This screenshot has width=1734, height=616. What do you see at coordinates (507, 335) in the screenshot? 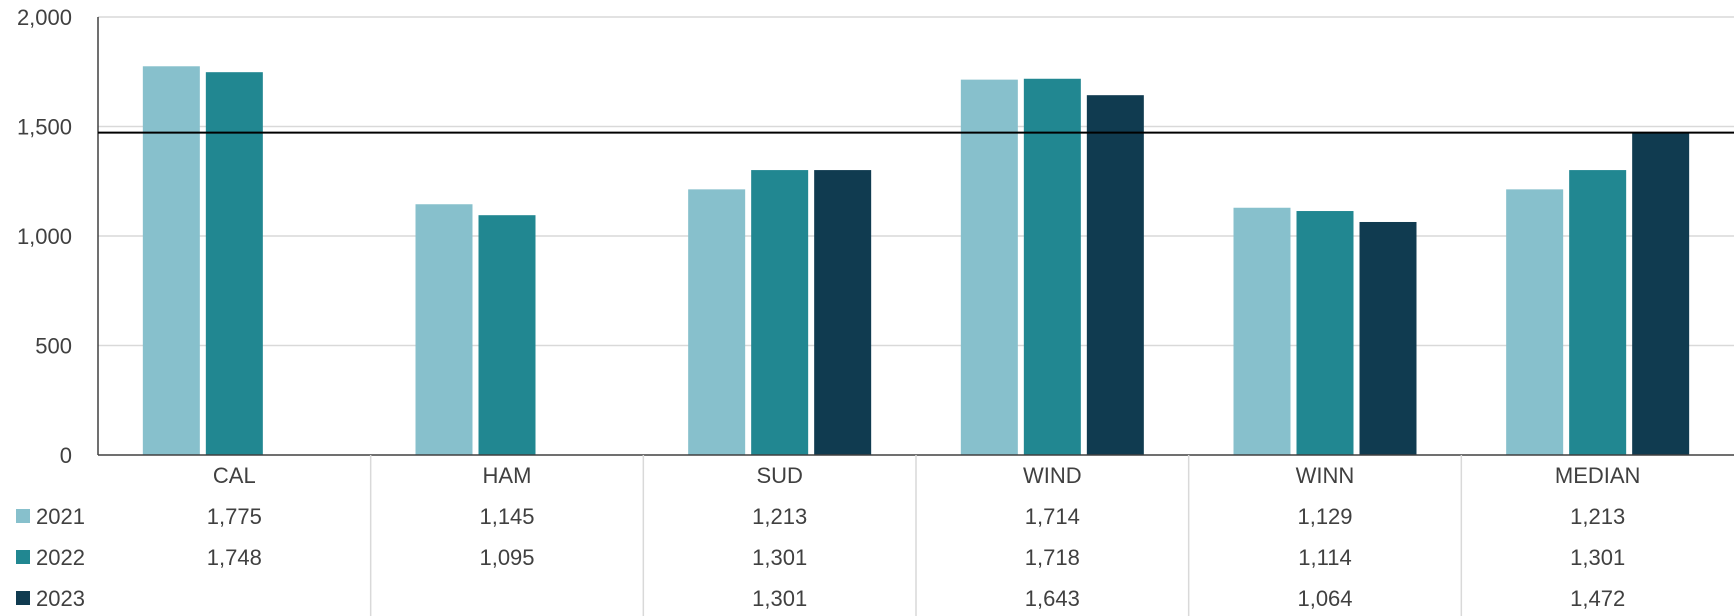
I see `bar-2022-ham` at bounding box center [507, 335].